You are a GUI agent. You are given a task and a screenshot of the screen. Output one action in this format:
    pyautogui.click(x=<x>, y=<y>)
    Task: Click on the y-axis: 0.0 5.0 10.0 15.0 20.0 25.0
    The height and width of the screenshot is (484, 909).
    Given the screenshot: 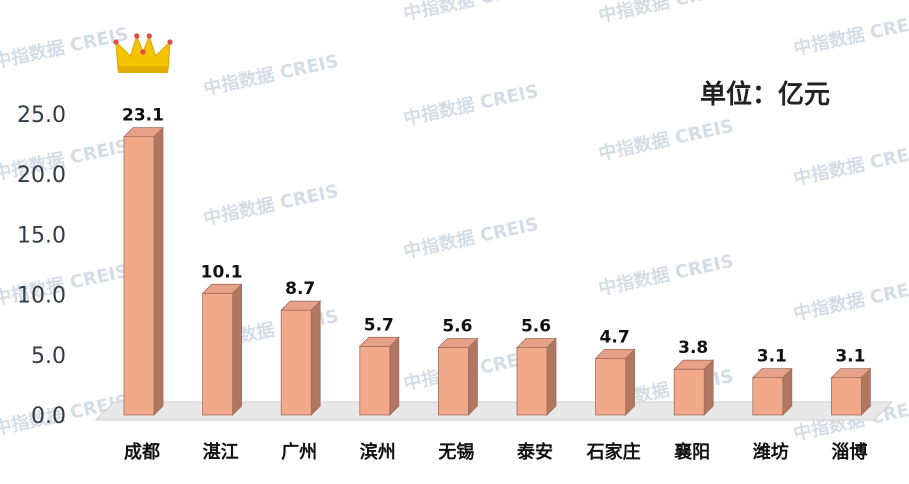 What is the action you would take?
    pyautogui.click(x=41, y=266)
    